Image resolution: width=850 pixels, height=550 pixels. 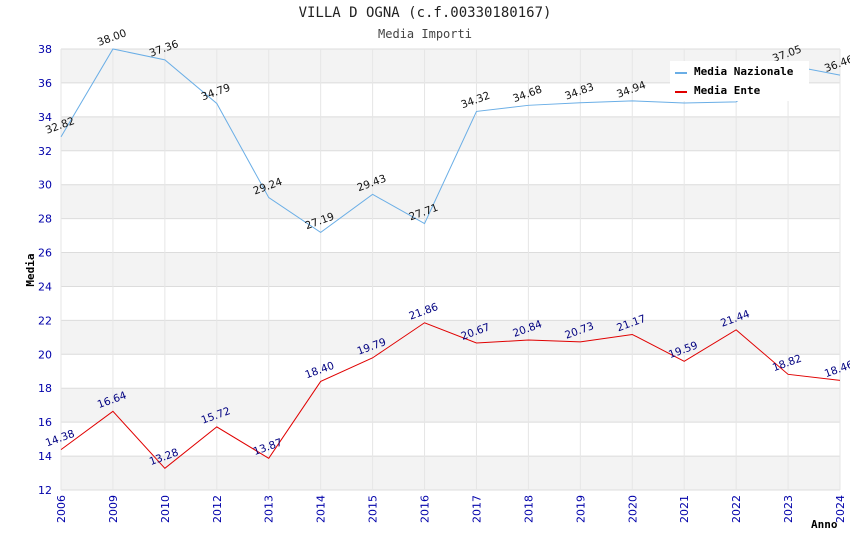 I want to click on y-tick-label: 22, so click(x=45, y=320).